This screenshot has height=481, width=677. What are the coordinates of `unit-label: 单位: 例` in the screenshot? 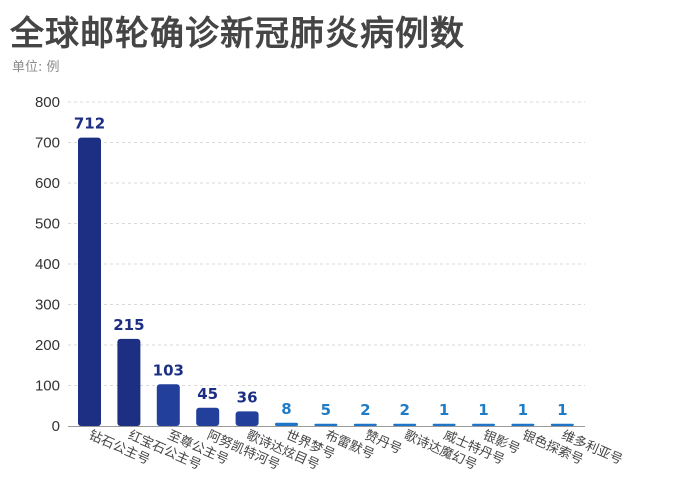 It's located at (36, 67).